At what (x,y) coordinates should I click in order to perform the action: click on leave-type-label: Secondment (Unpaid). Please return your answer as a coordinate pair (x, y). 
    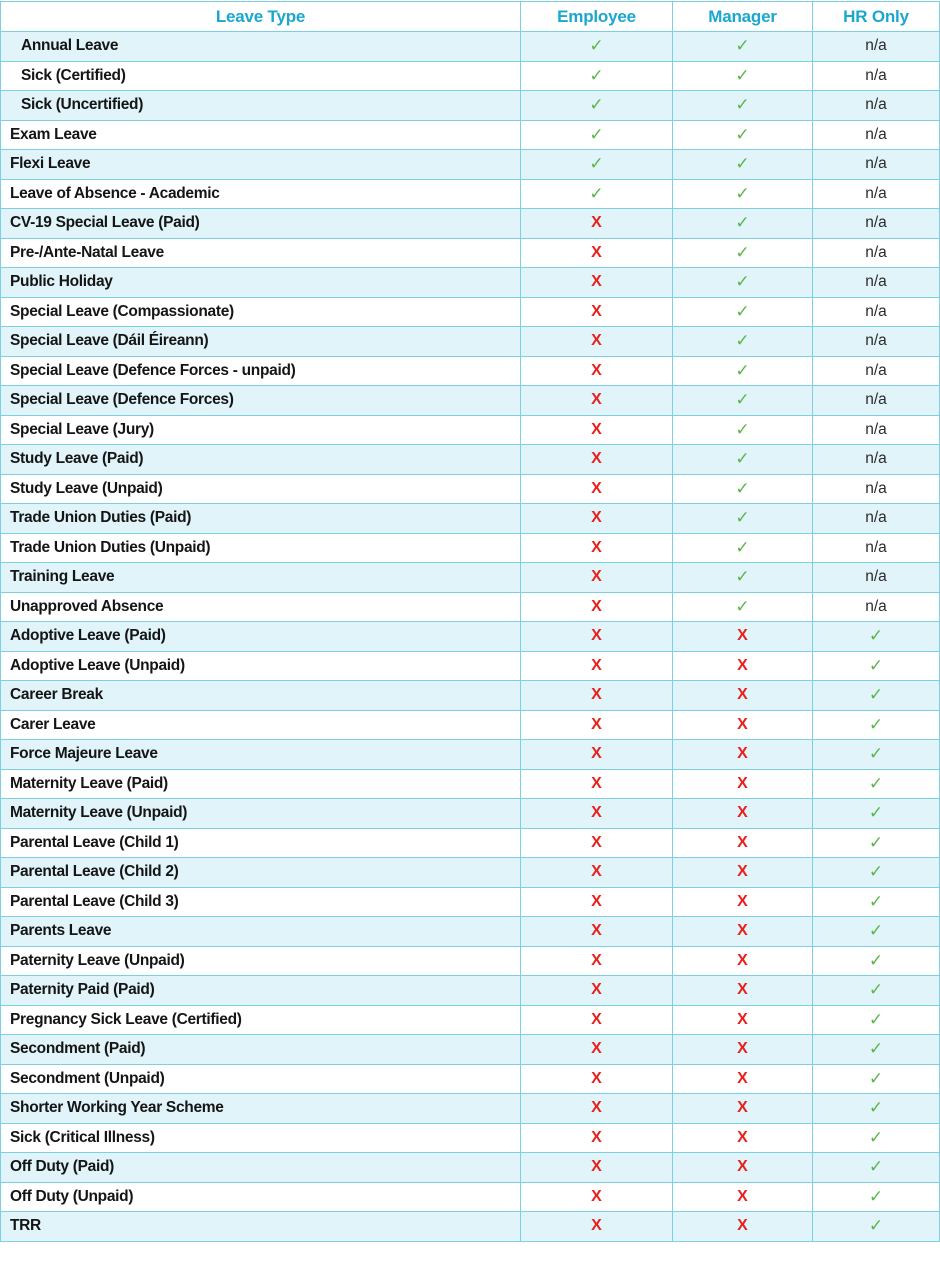
    Looking at the image, I should click on (260, 1078).